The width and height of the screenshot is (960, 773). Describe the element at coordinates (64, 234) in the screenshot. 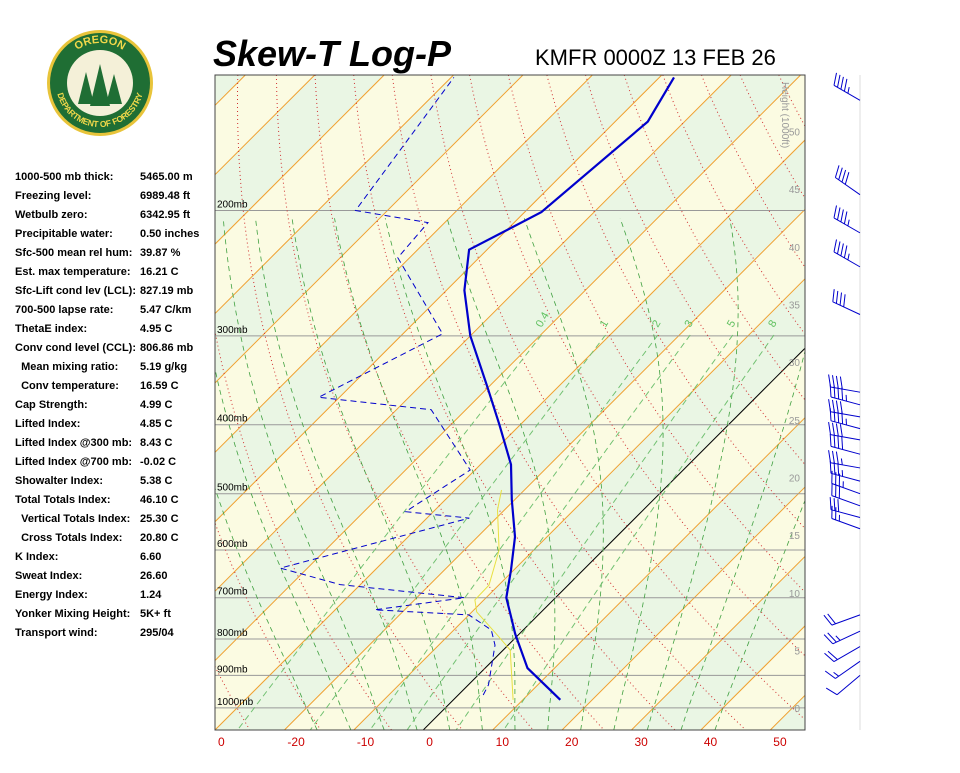

I see `index-label: Precipitable water:` at that location.